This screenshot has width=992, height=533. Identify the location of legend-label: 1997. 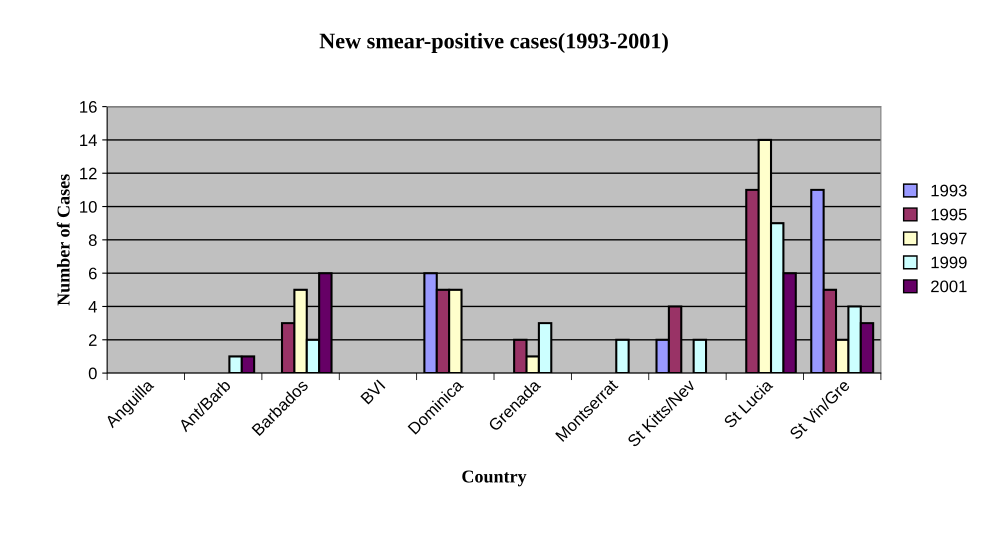
(949, 238).